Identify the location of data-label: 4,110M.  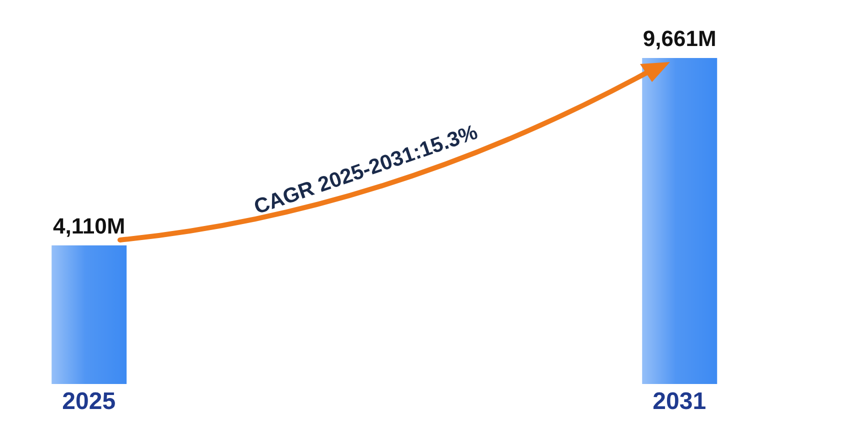
(89, 225).